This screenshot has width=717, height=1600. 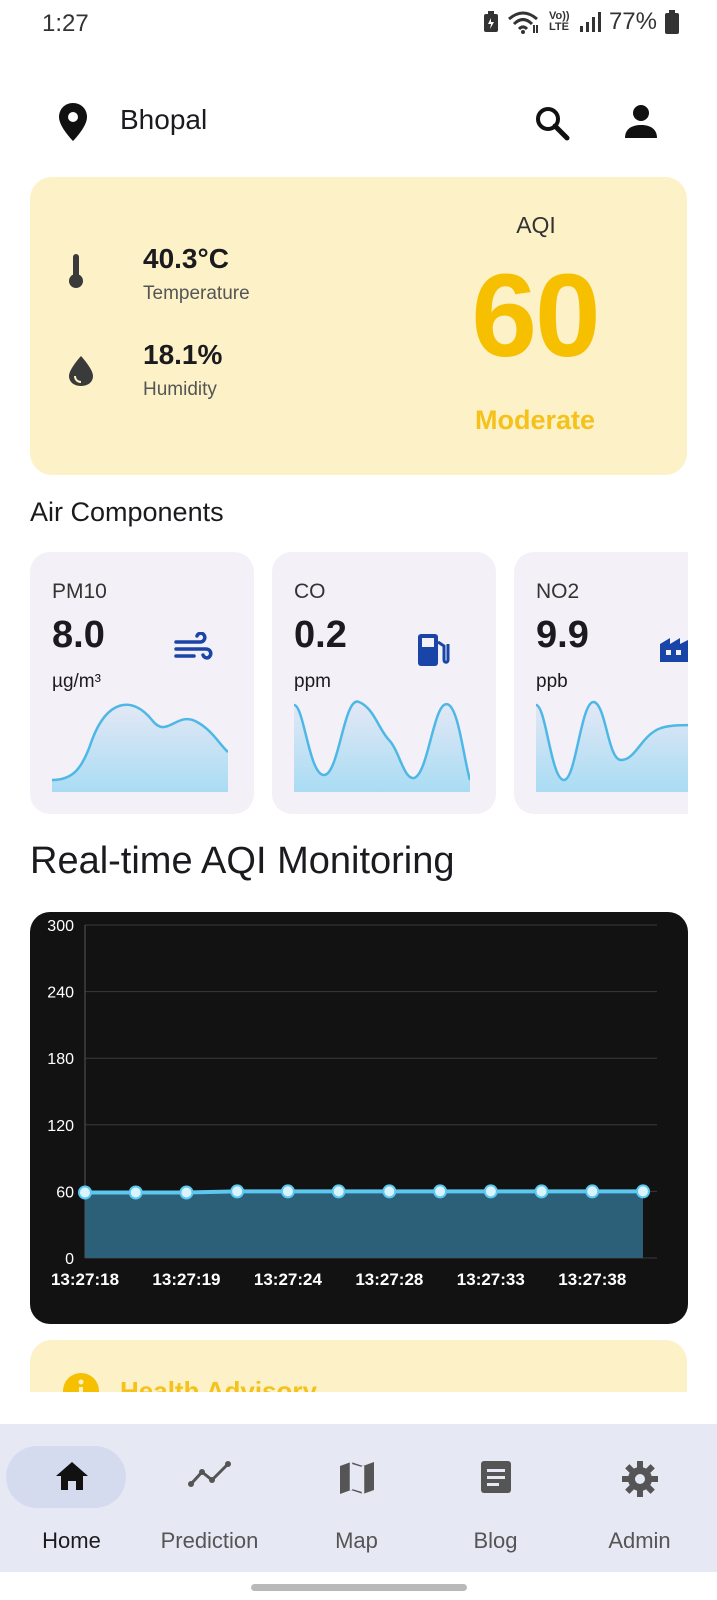 I want to click on component-card-pm10: PM10 8.0 µg/m³, so click(x=142, y=683).